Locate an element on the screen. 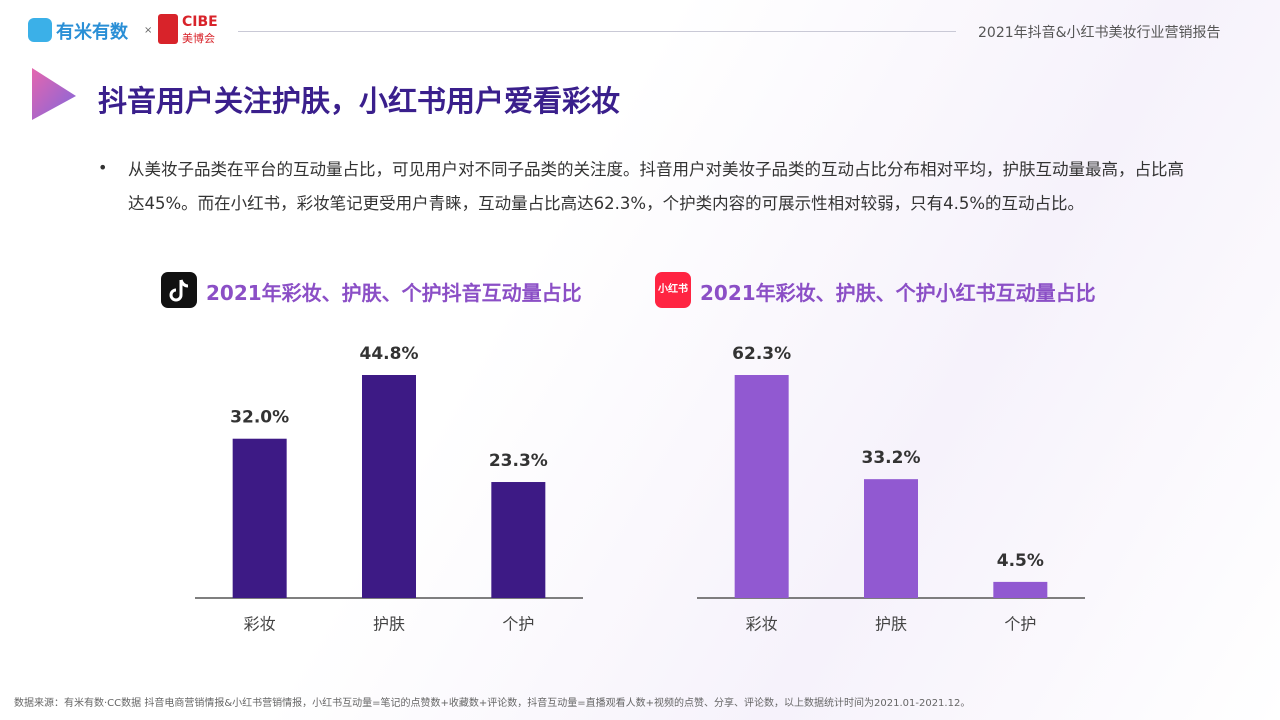 The height and width of the screenshot is (720, 1280). value-label: 33.2% is located at coordinates (891, 458).